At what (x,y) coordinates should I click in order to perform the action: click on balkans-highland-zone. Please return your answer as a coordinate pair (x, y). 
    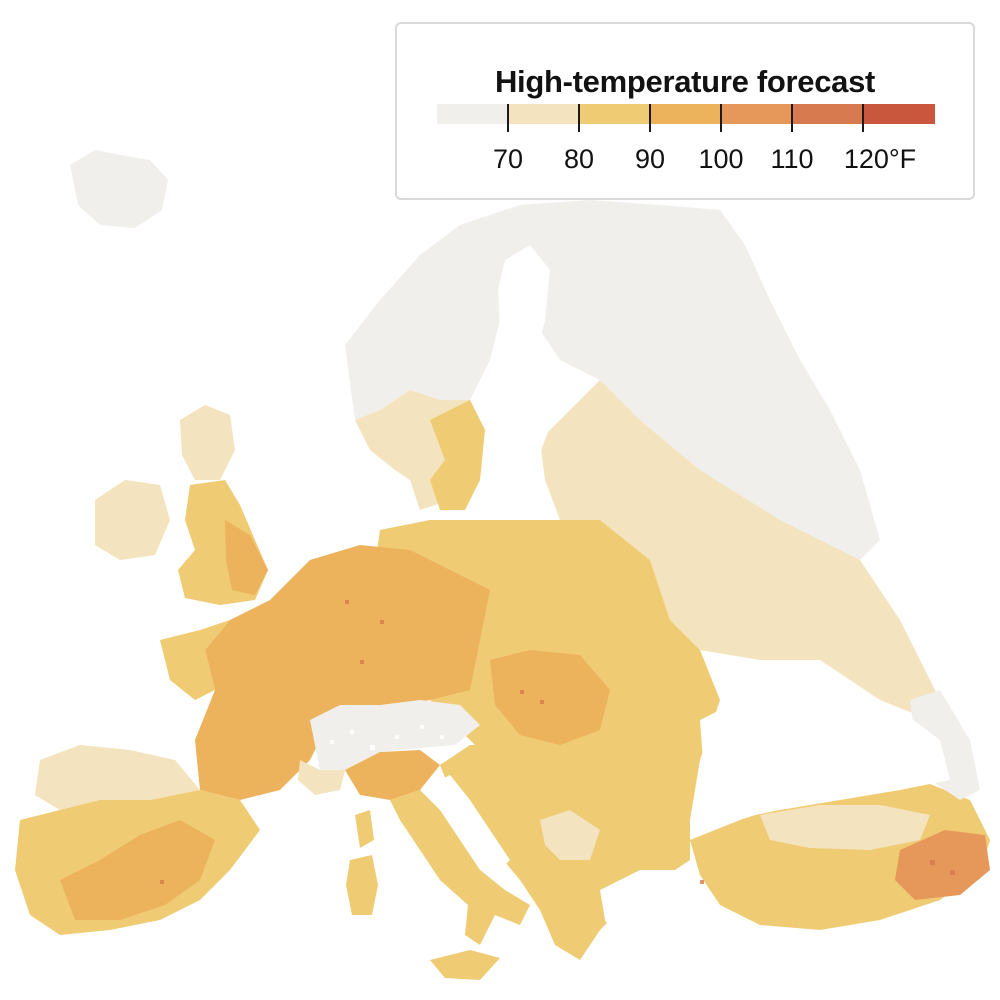
    Looking at the image, I should click on (570, 835).